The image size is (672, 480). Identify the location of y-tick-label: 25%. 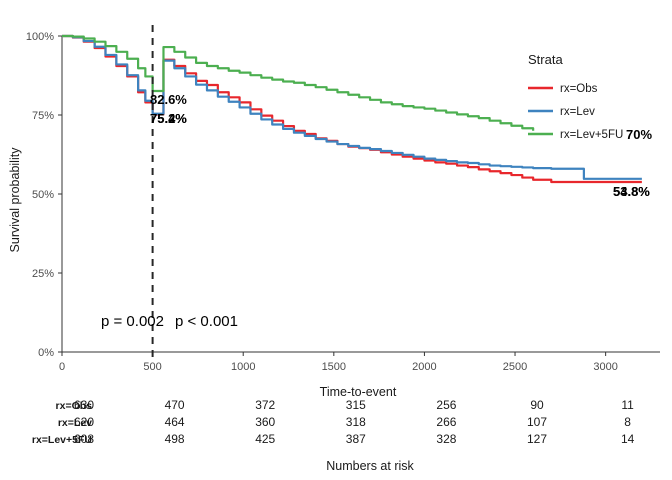
(43, 274).